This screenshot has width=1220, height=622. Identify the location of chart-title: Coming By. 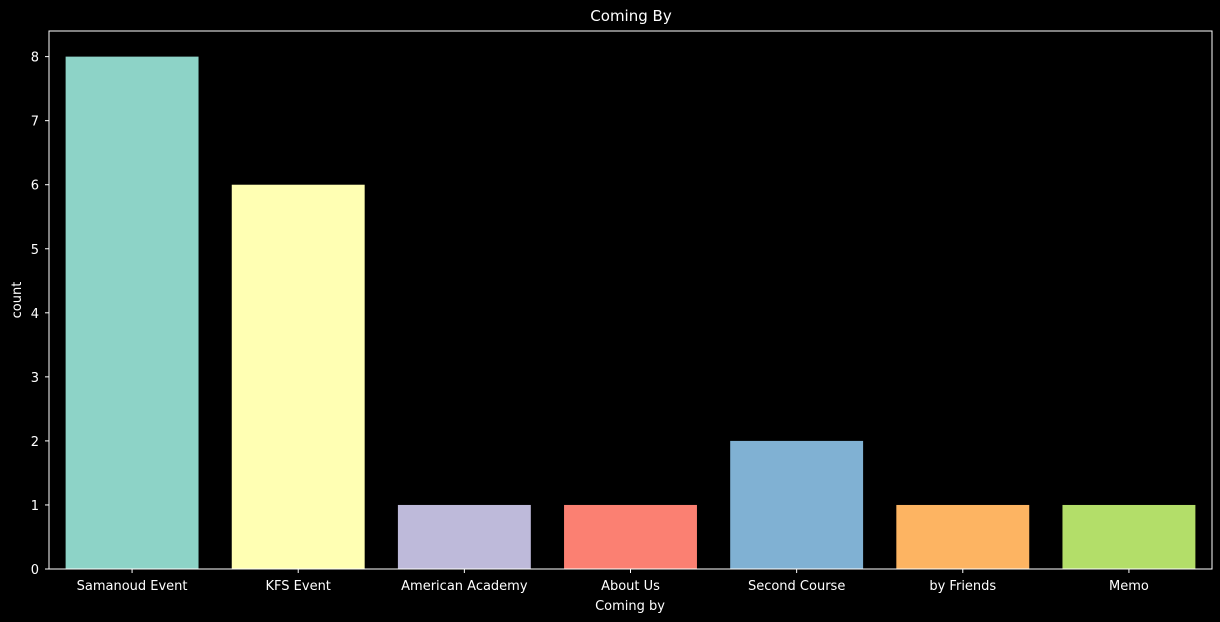
(631, 16).